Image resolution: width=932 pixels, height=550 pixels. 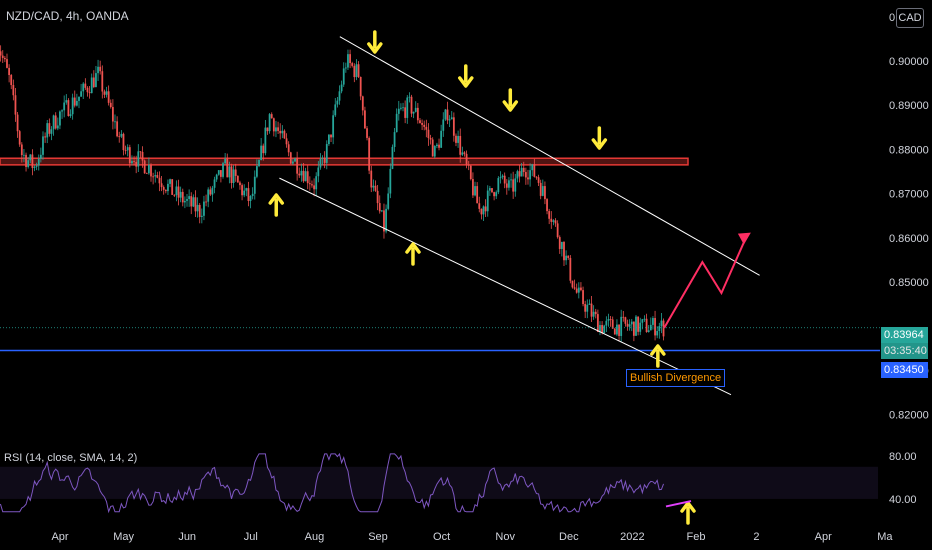 I want to click on last-price-tag: 0.83964, so click(x=904, y=335).